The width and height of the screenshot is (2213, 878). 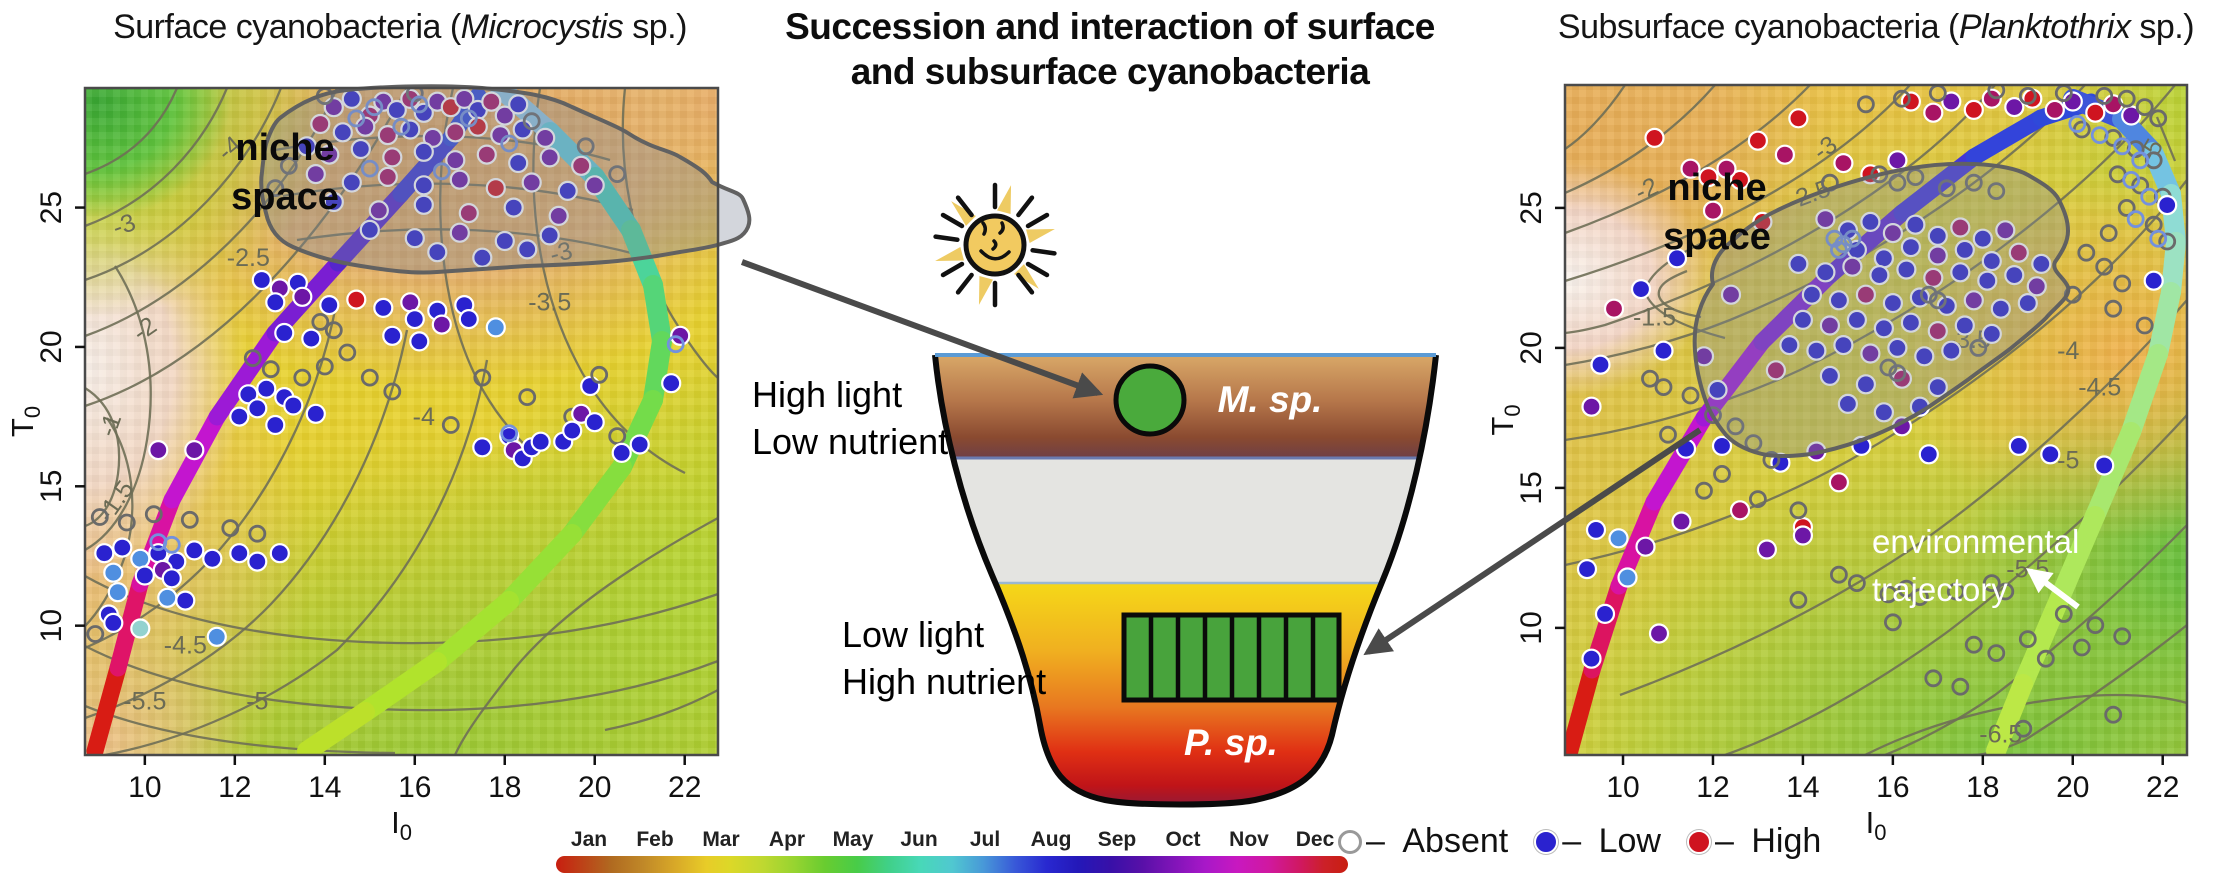 I want to click on month-label-nov: Nov, so click(x=1249, y=839).